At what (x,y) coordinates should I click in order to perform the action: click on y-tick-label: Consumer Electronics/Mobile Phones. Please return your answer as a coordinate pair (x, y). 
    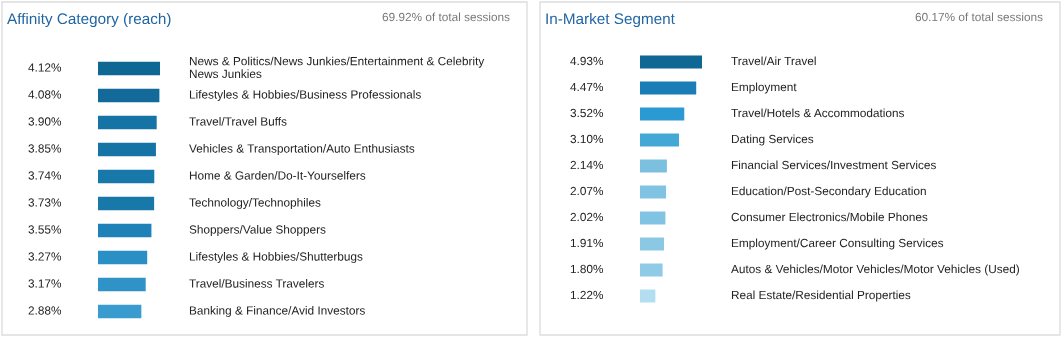
    Looking at the image, I should click on (829, 217).